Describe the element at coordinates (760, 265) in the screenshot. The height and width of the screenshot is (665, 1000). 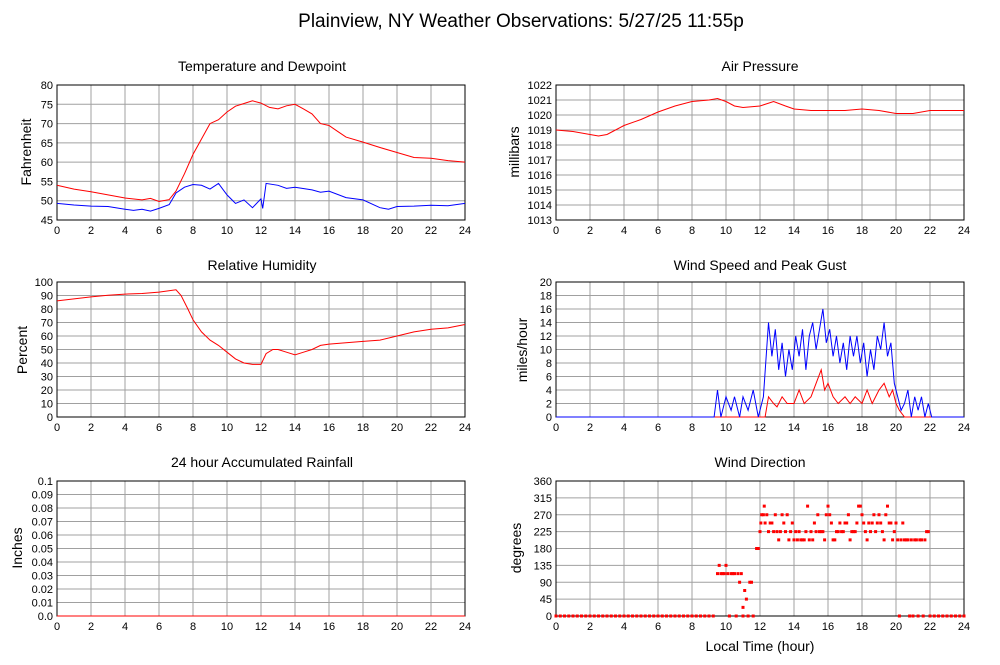
I see `chart-title-wind: Wind Speed and Peak Gust` at that location.